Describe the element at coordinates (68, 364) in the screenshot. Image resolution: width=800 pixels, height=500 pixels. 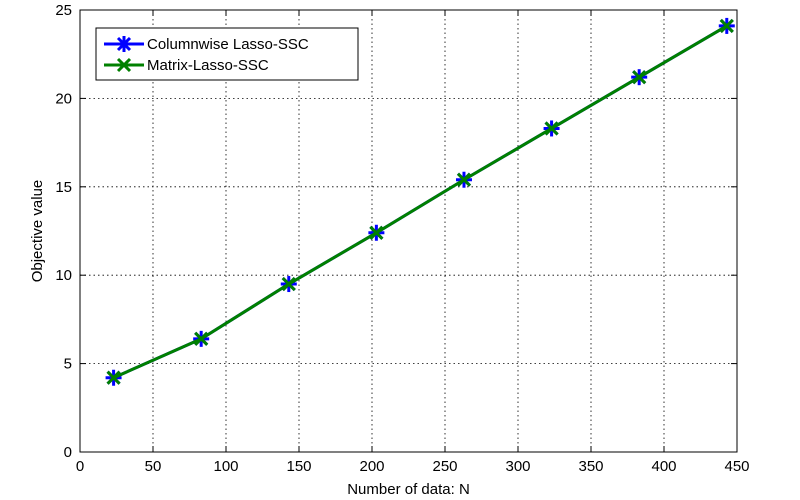
I see `y-tick-label: 5` at that location.